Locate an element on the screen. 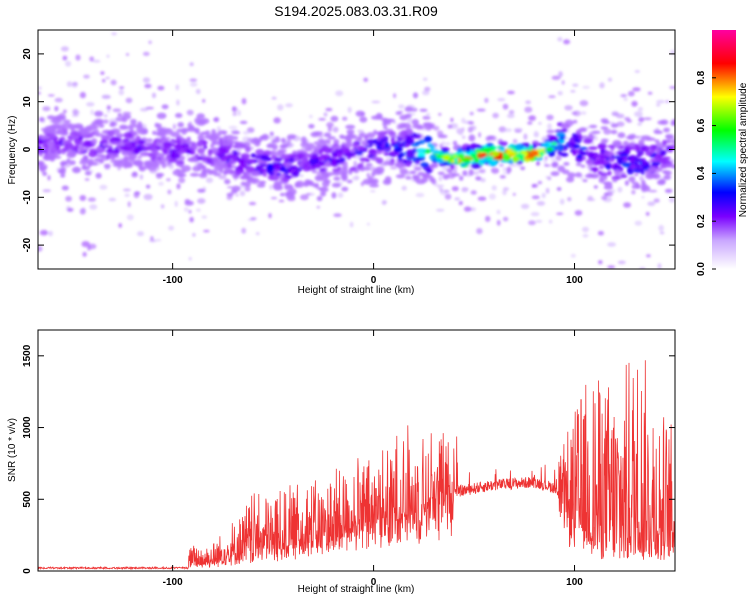 This screenshot has width=750, height=600. snr-ylabel: SNR (10 * v/v) is located at coordinates (12, 450).